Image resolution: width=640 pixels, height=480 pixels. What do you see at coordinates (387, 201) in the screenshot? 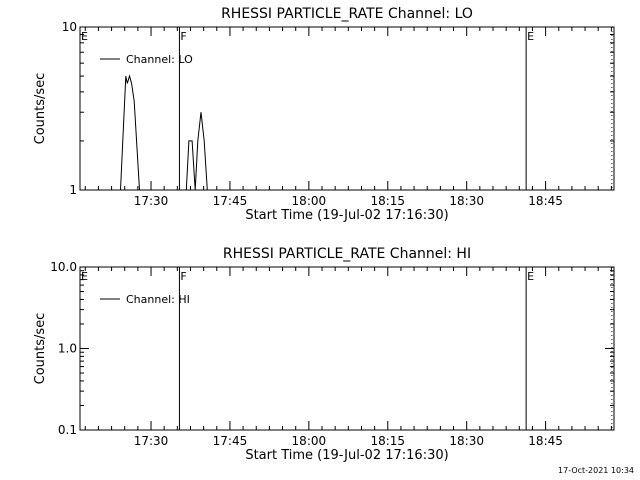
I see `lo-x-tick-label: 18:15` at bounding box center [387, 201].